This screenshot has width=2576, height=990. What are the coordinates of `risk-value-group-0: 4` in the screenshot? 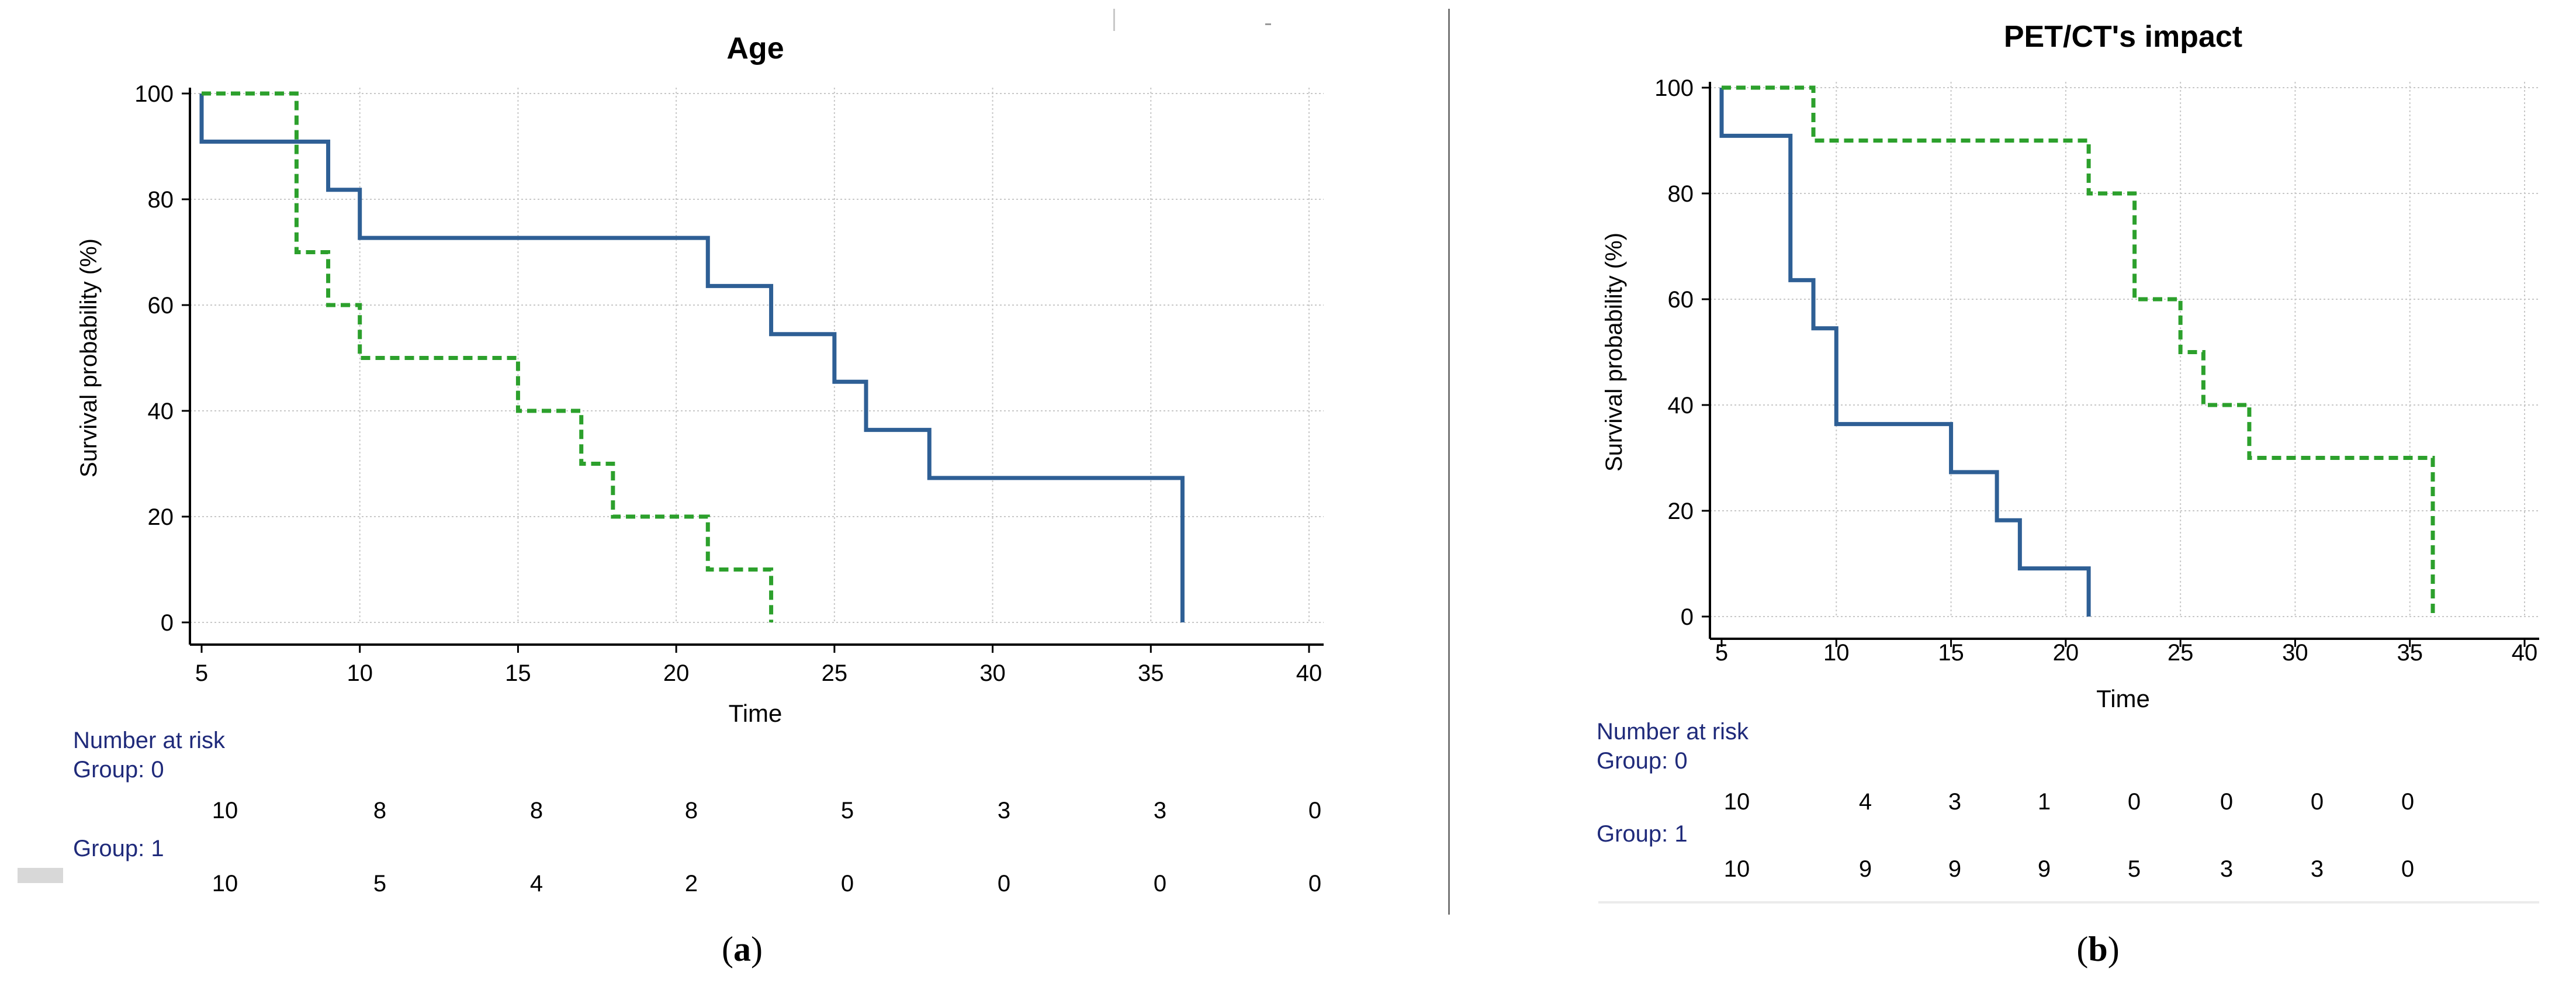 It's located at (1866, 802).